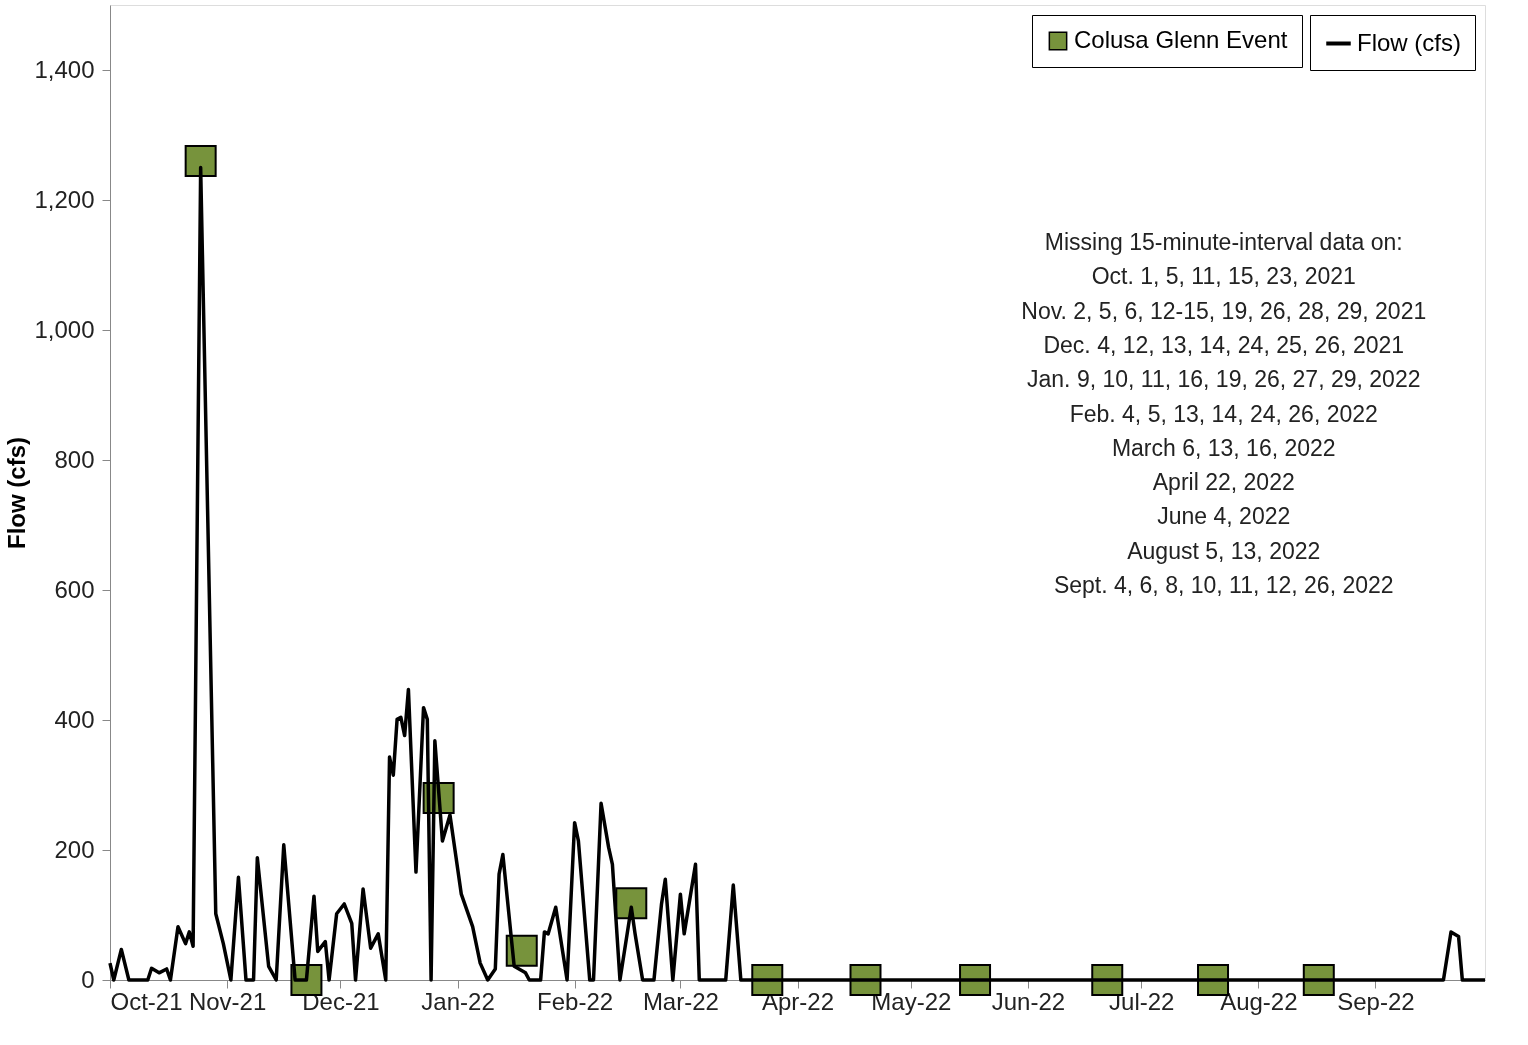 The height and width of the screenshot is (1045, 1528). I want to click on x-tick-label: May-22, so click(911, 1001).